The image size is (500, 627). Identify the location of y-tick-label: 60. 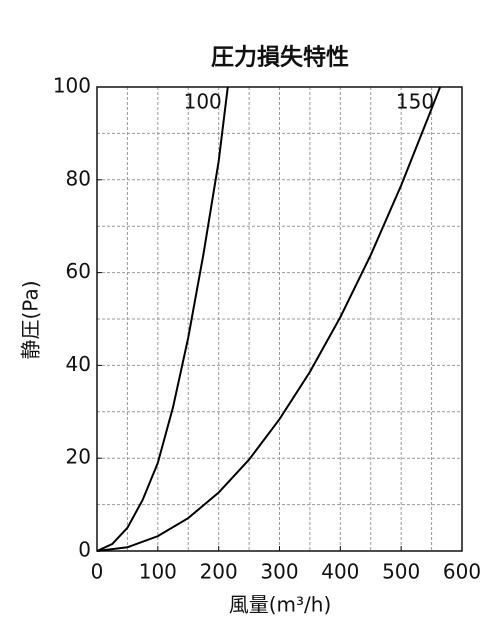
(78, 271).